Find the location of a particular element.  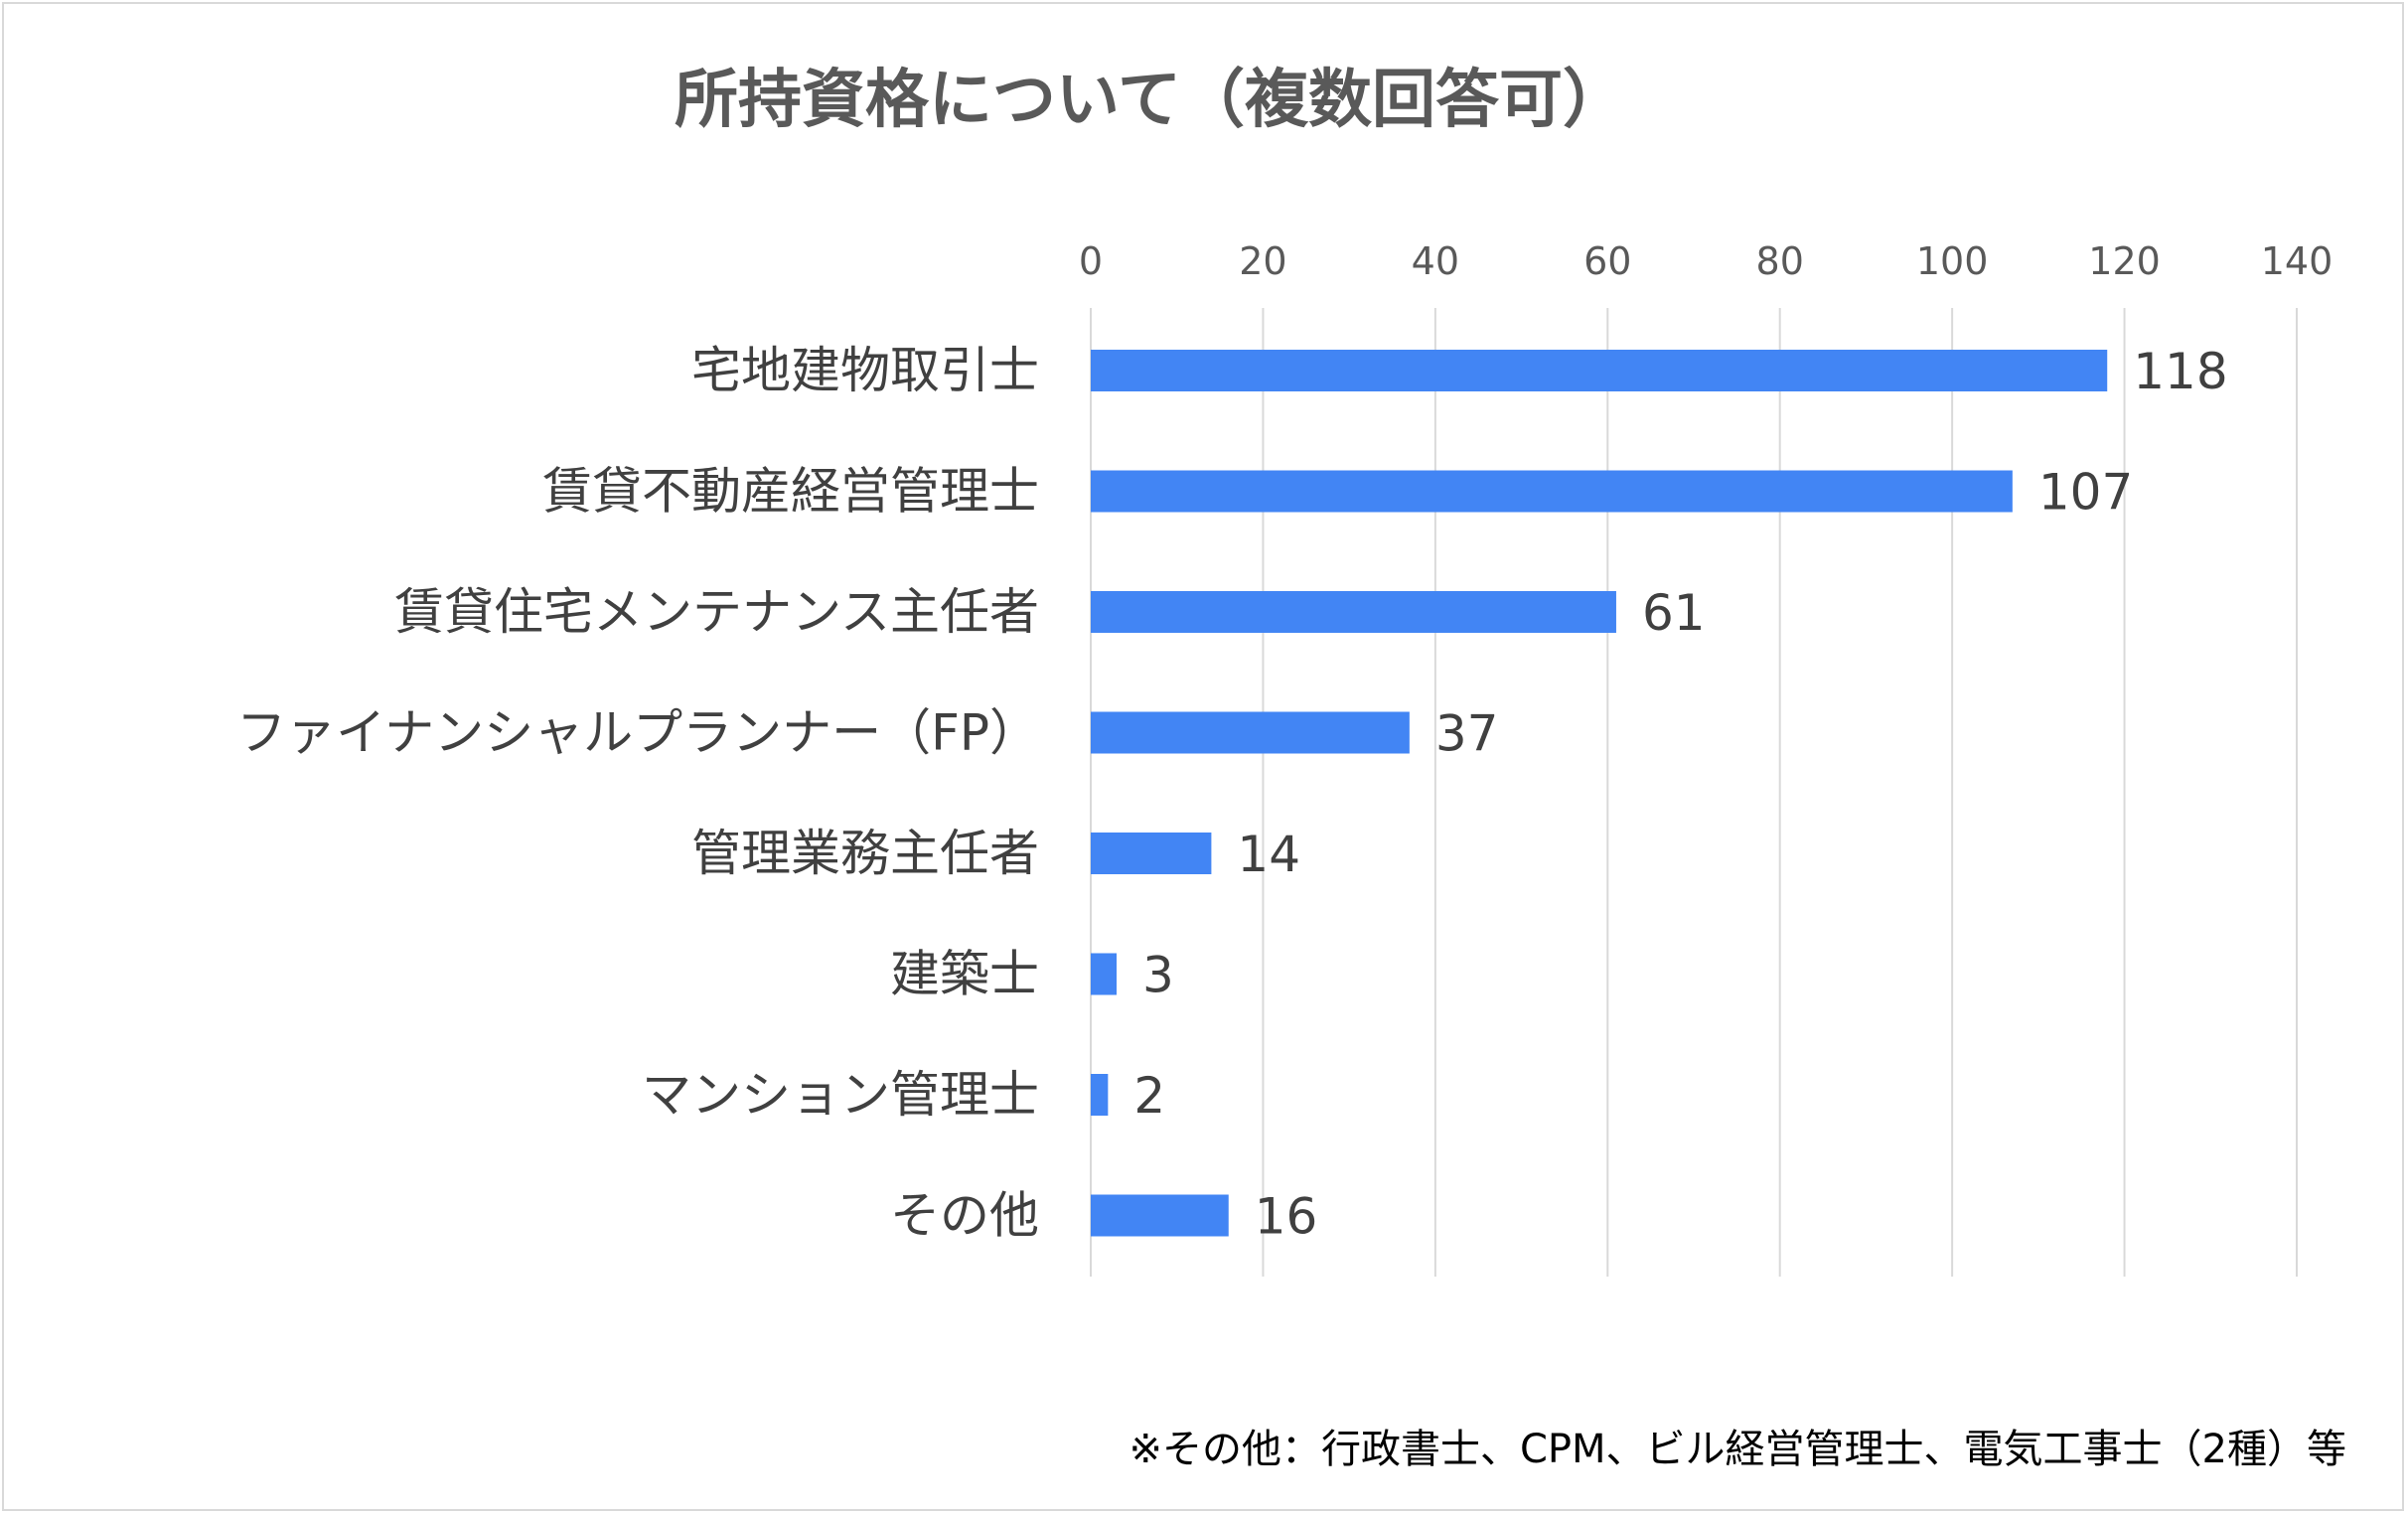

category-label: その他 is located at coordinates (964, 1216).